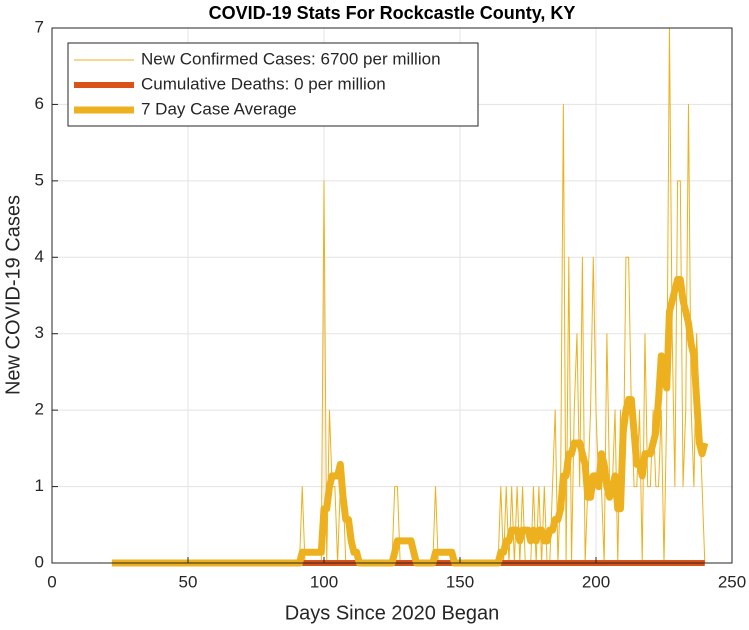  I want to click on legend-box, so click(273, 84).